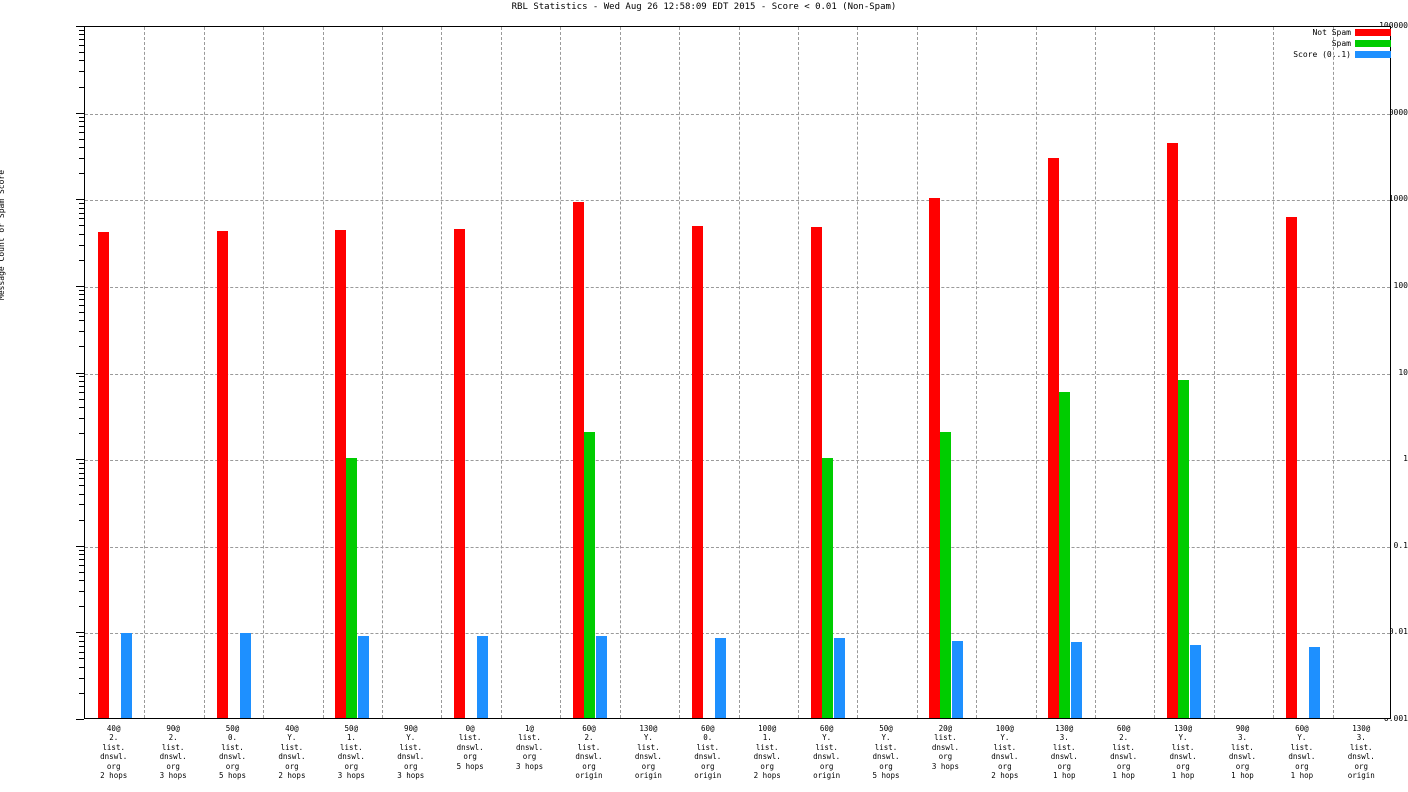 The width and height of the screenshot is (1408, 792). Describe the element at coordinates (530, 766) in the screenshot. I see `x-tick-label-line: 3 hops` at that location.